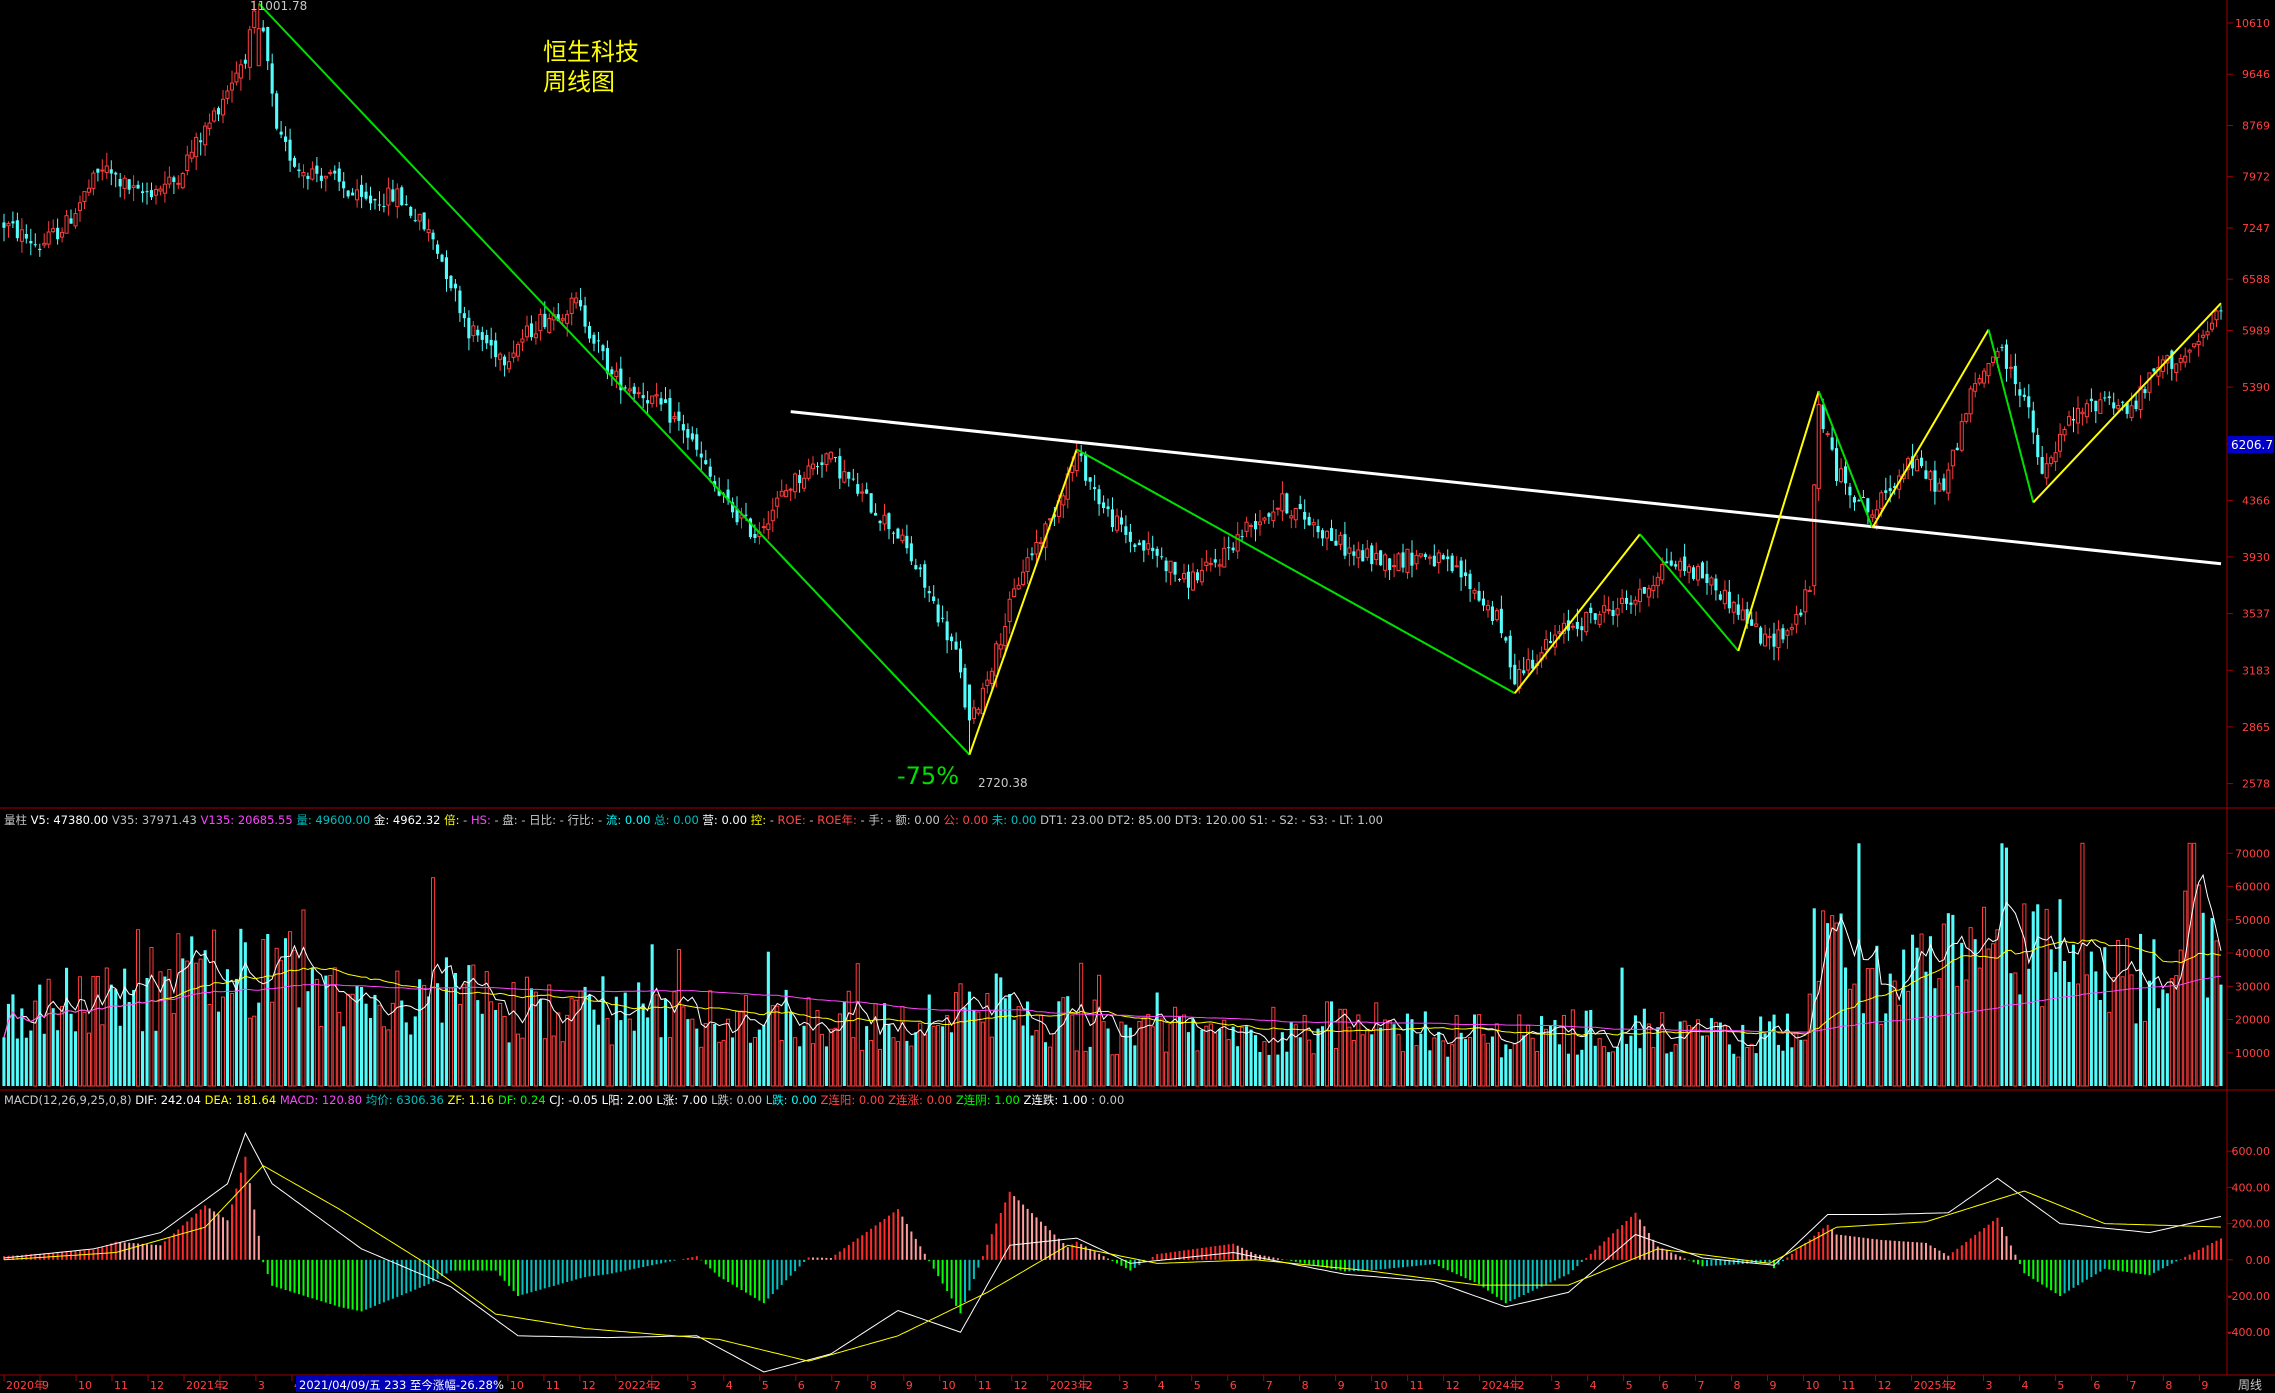 Image resolution: width=2275 pixels, height=1393 pixels. I want to click on month-tick-label: 10, so click(85, 1385).